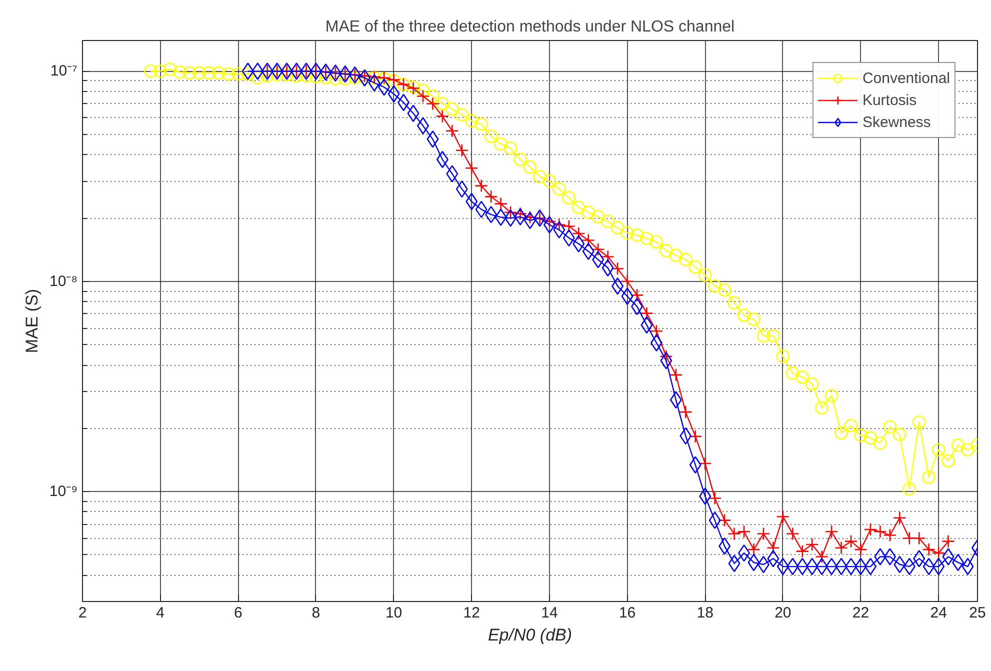  I want to click on x-tick-label: 22, so click(861, 613).